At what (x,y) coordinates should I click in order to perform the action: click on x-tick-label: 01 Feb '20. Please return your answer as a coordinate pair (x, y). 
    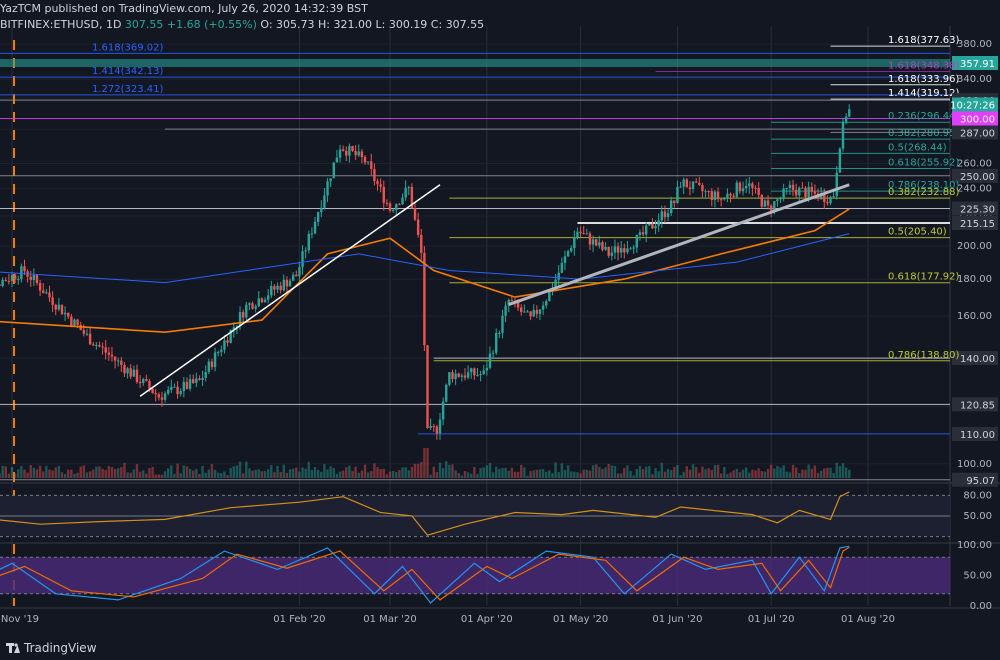
    Looking at the image, I should click on (299, 619).